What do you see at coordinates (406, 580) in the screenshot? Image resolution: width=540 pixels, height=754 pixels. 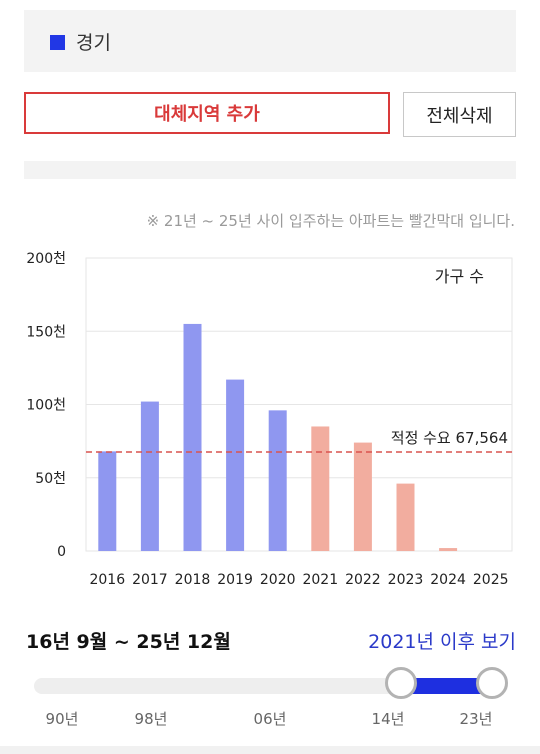 I see `x-tick-label: 2023` at bounding box center [406, 580].